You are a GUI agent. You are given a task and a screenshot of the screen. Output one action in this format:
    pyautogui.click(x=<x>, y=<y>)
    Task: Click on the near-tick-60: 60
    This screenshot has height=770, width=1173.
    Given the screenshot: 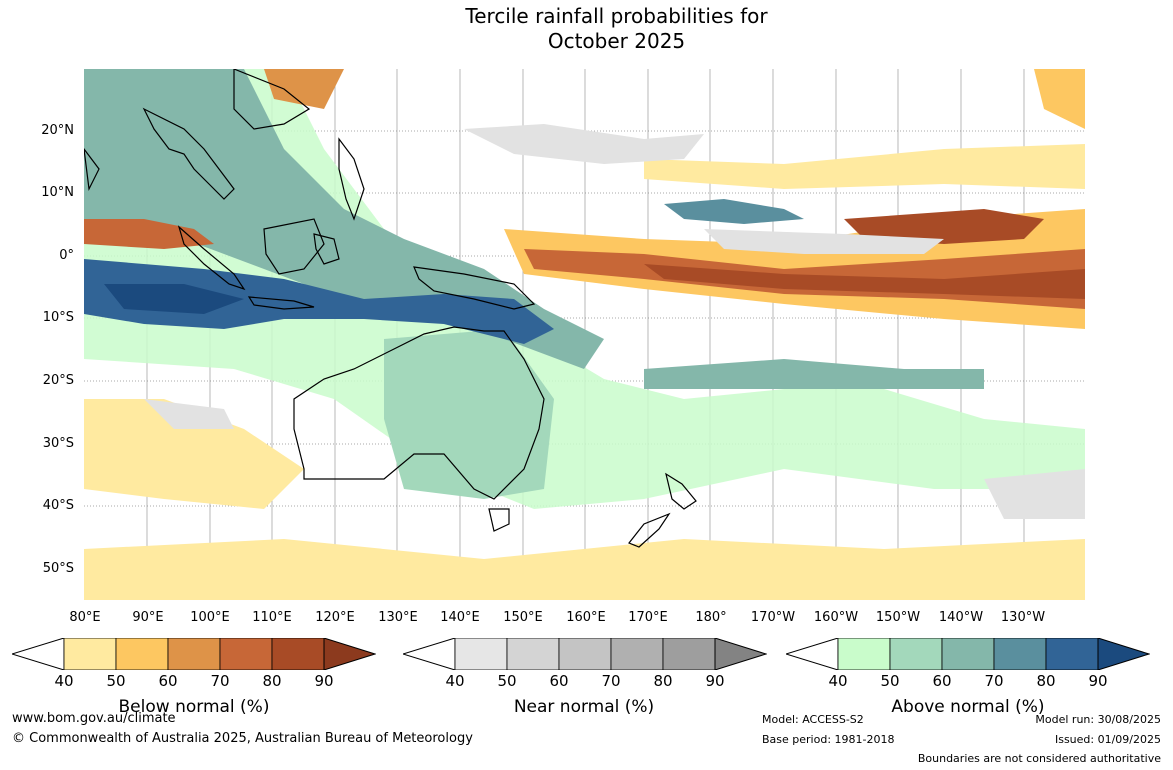 What is the action you would take?
    pyautogui.click(x=559, y=681)
    